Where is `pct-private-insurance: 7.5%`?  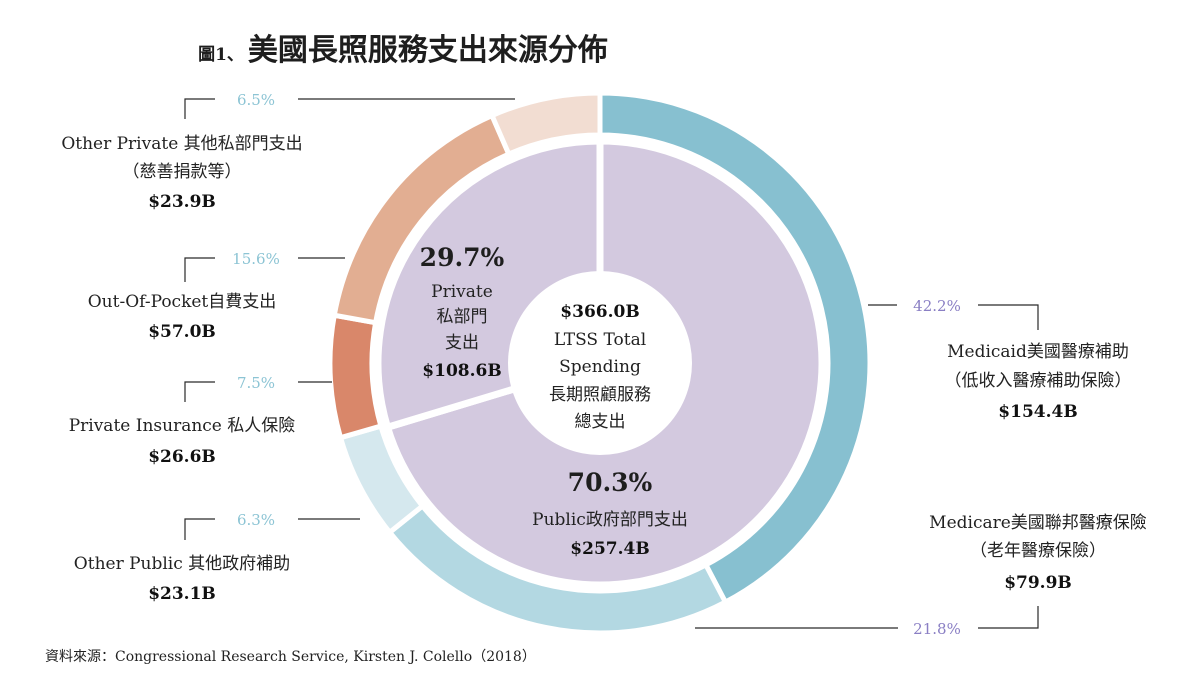
pct-private-insurance: 7.5% is located at coordinates (256, 383).